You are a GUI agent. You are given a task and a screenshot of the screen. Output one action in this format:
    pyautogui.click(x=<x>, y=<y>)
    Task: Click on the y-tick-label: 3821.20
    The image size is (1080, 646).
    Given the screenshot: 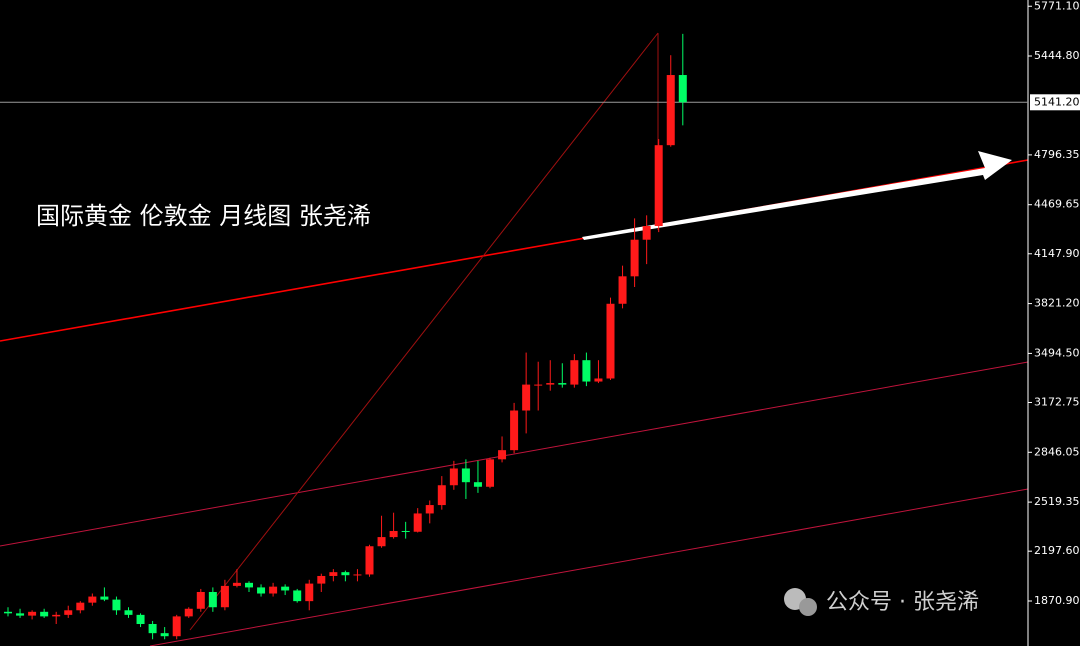 What is the action you would take?
    pyautogui.click(x=1057, y=303)
    